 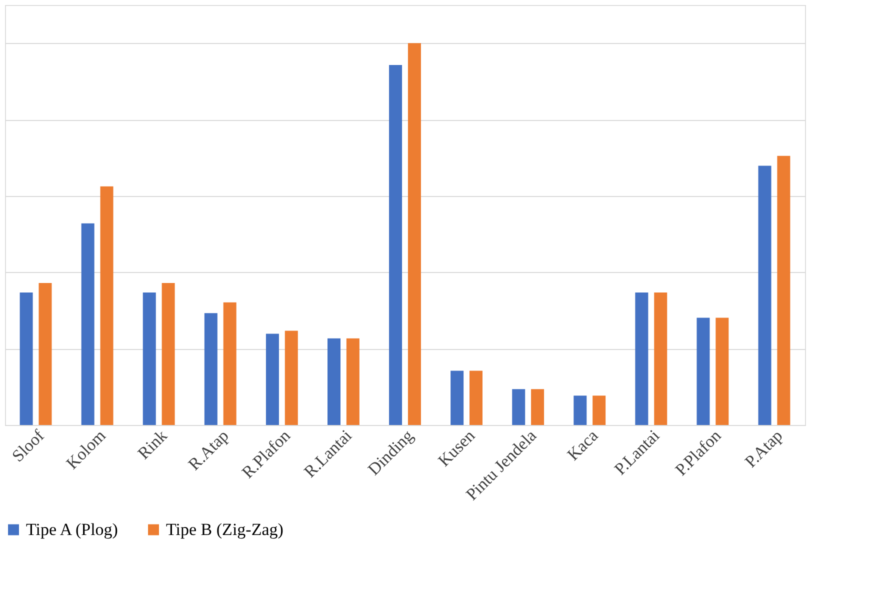 What do you see at coordinates (153, 444) in the screenshot?
I see `x-tick-label: Rink` at bounding box center [153, 444].